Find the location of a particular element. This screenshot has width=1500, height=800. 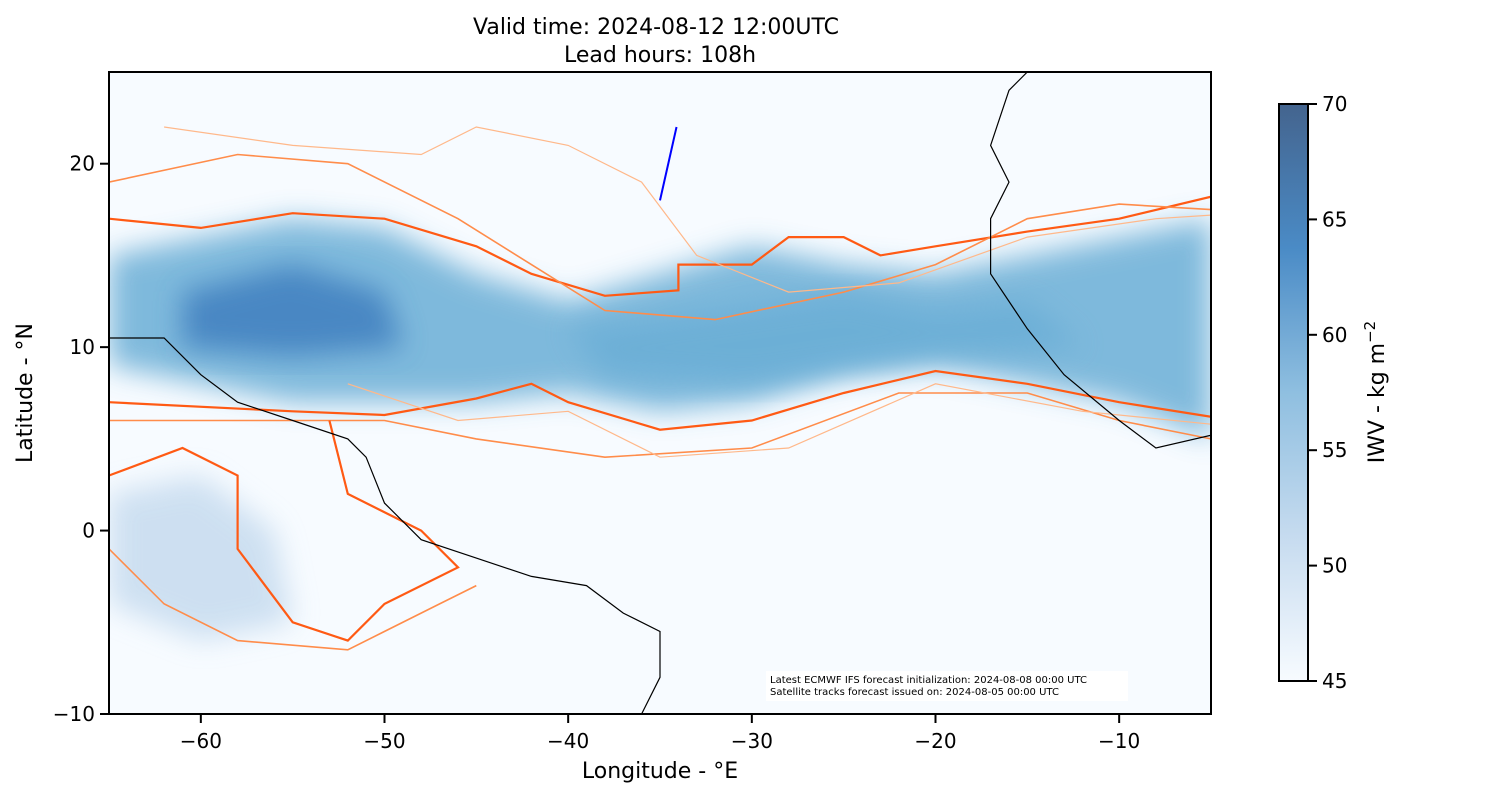

x-axis-label: Longitude - °E is located at coordinates (660, 771).